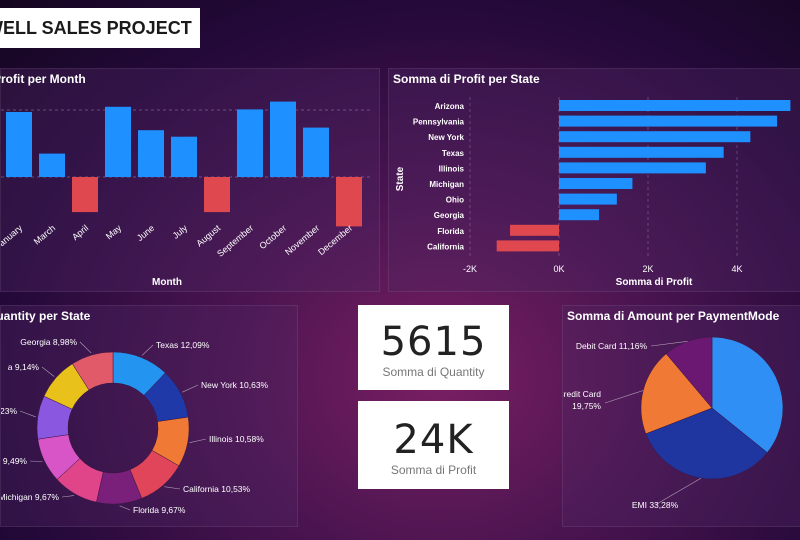 The image size is (800, 540). I want to click on state-y-axis-label: State, so click(400, 178).